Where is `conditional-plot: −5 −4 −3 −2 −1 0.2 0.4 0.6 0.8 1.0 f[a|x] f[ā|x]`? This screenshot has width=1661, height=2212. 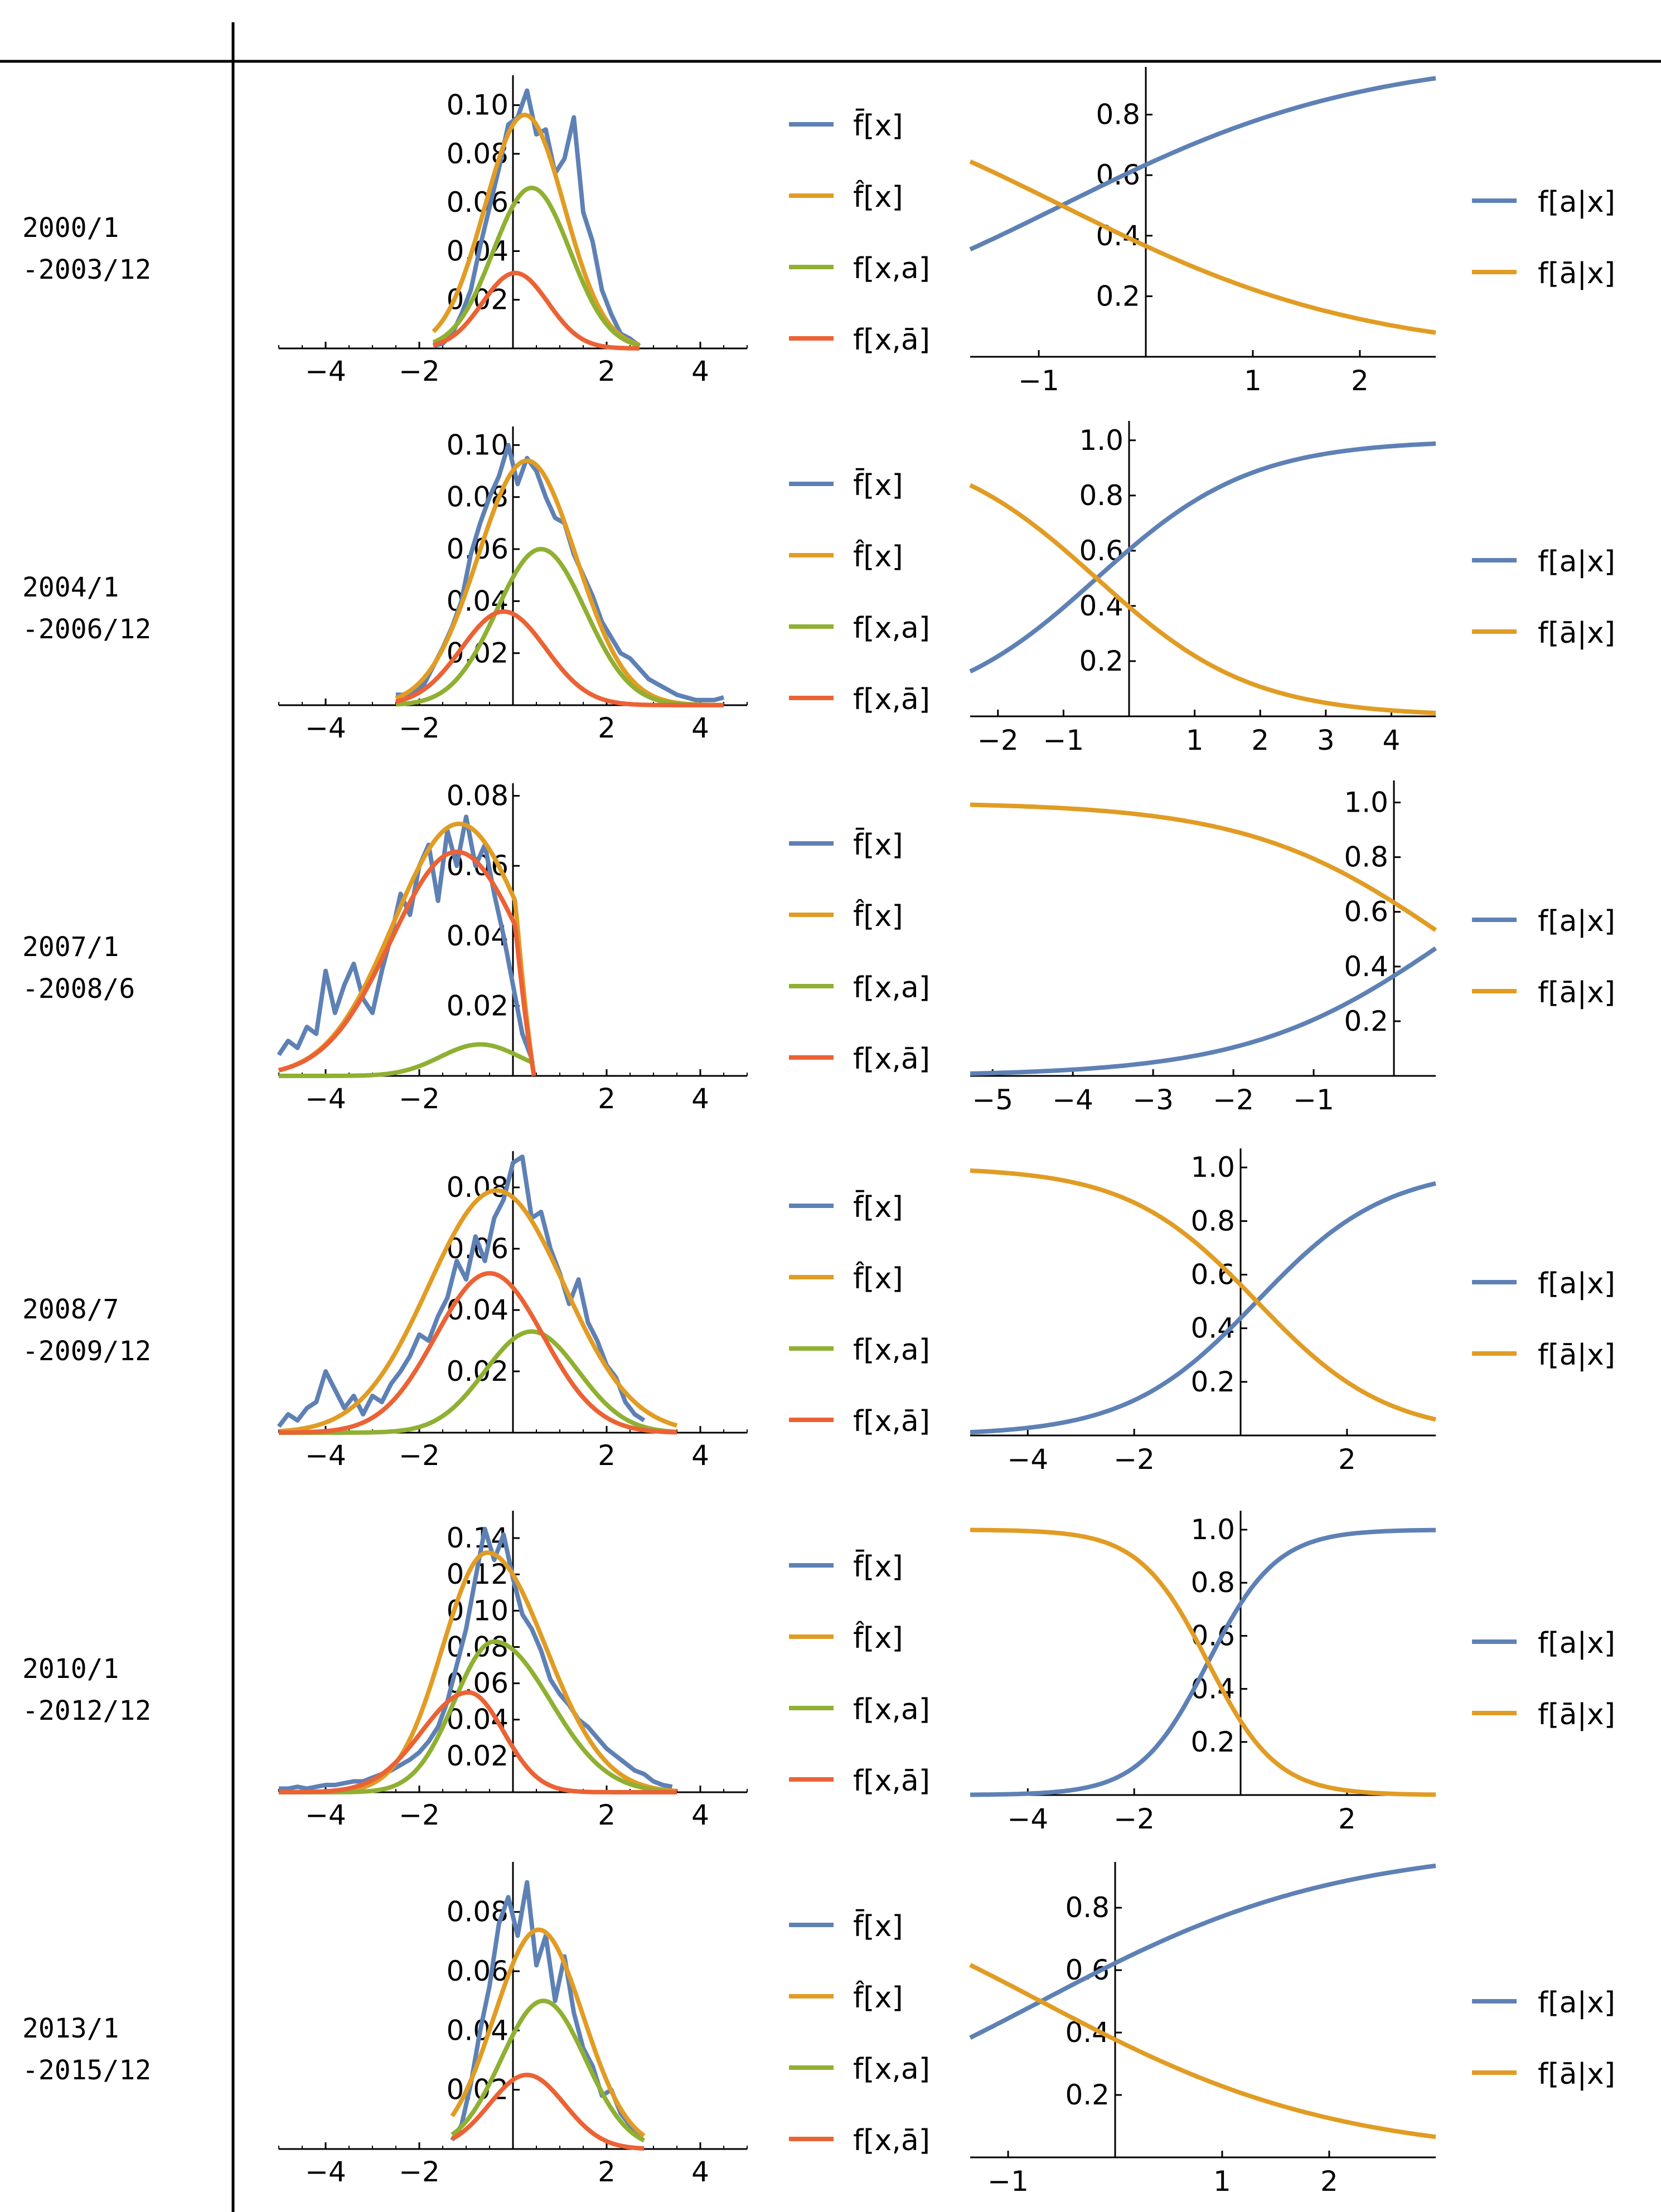
conditional-plot: −5 −4 −3 −2 −1 0.2 0.4 0.6 0.8 1.0 f[a|x] f[ā|x] is located at coordinates (1292, 948).